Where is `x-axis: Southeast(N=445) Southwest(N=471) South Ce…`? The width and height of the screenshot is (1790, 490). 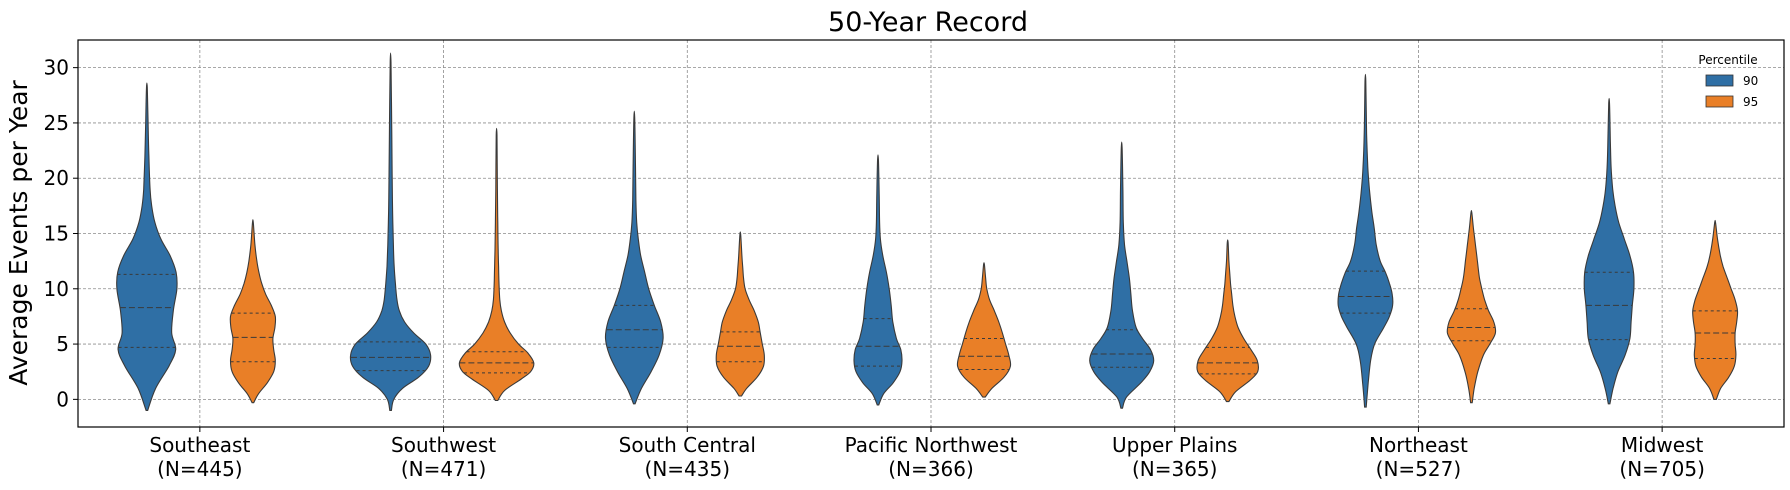
x-axis: Southeast(N=445) Southwest(N=471) South Ce… is located at coordinates (927, 454).